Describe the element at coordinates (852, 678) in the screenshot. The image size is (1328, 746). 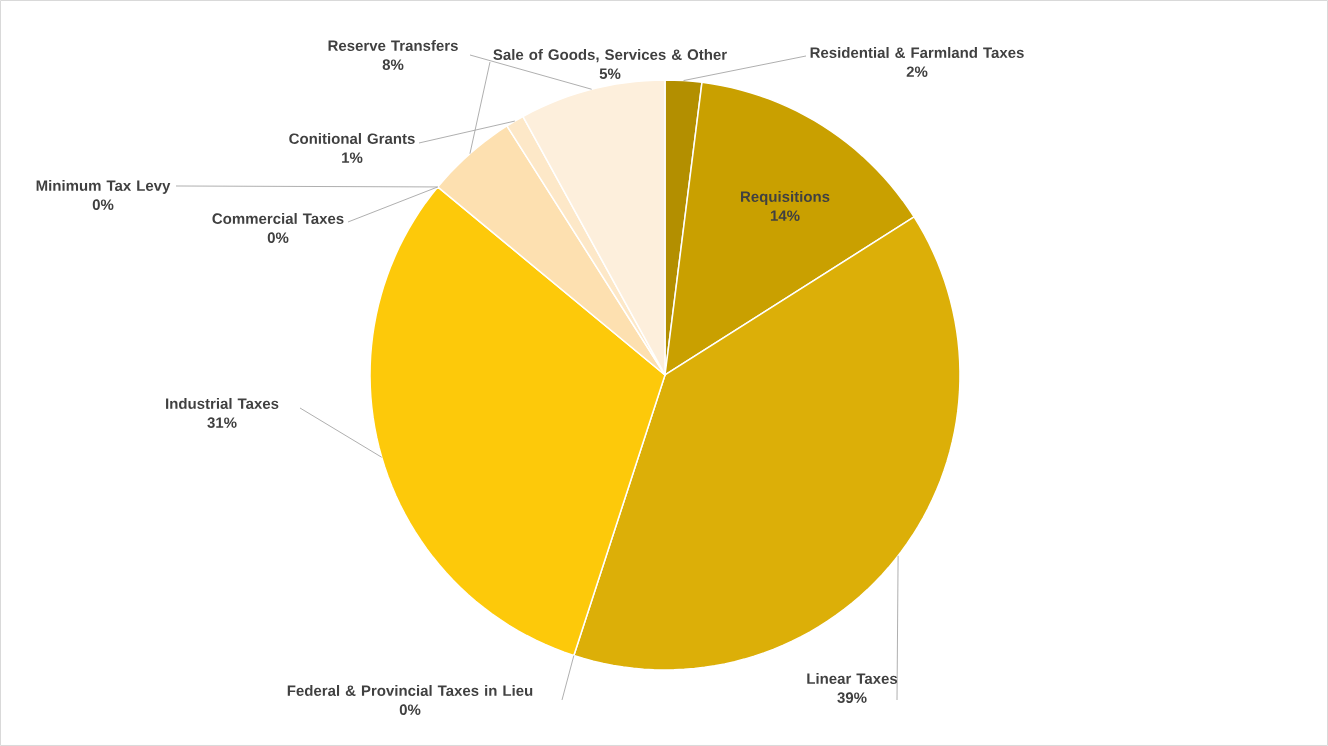
I see `slice-label: Linear Taxes` at that location.